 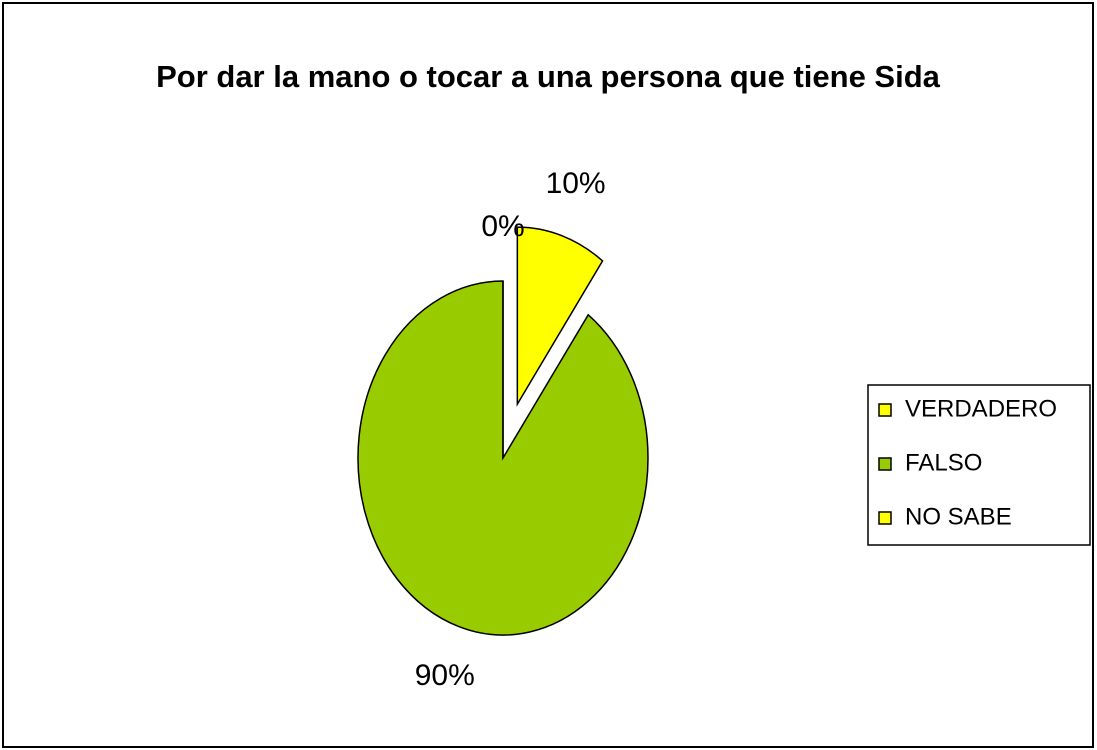 I want to click on data-label: 10%, so click(x=576, y=183).